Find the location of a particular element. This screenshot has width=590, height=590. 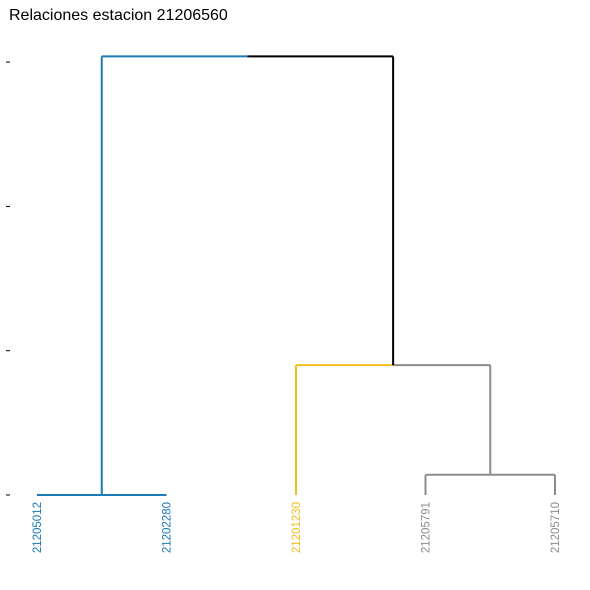

leaf-label: 21205710 is located at coordinates (556, 527).